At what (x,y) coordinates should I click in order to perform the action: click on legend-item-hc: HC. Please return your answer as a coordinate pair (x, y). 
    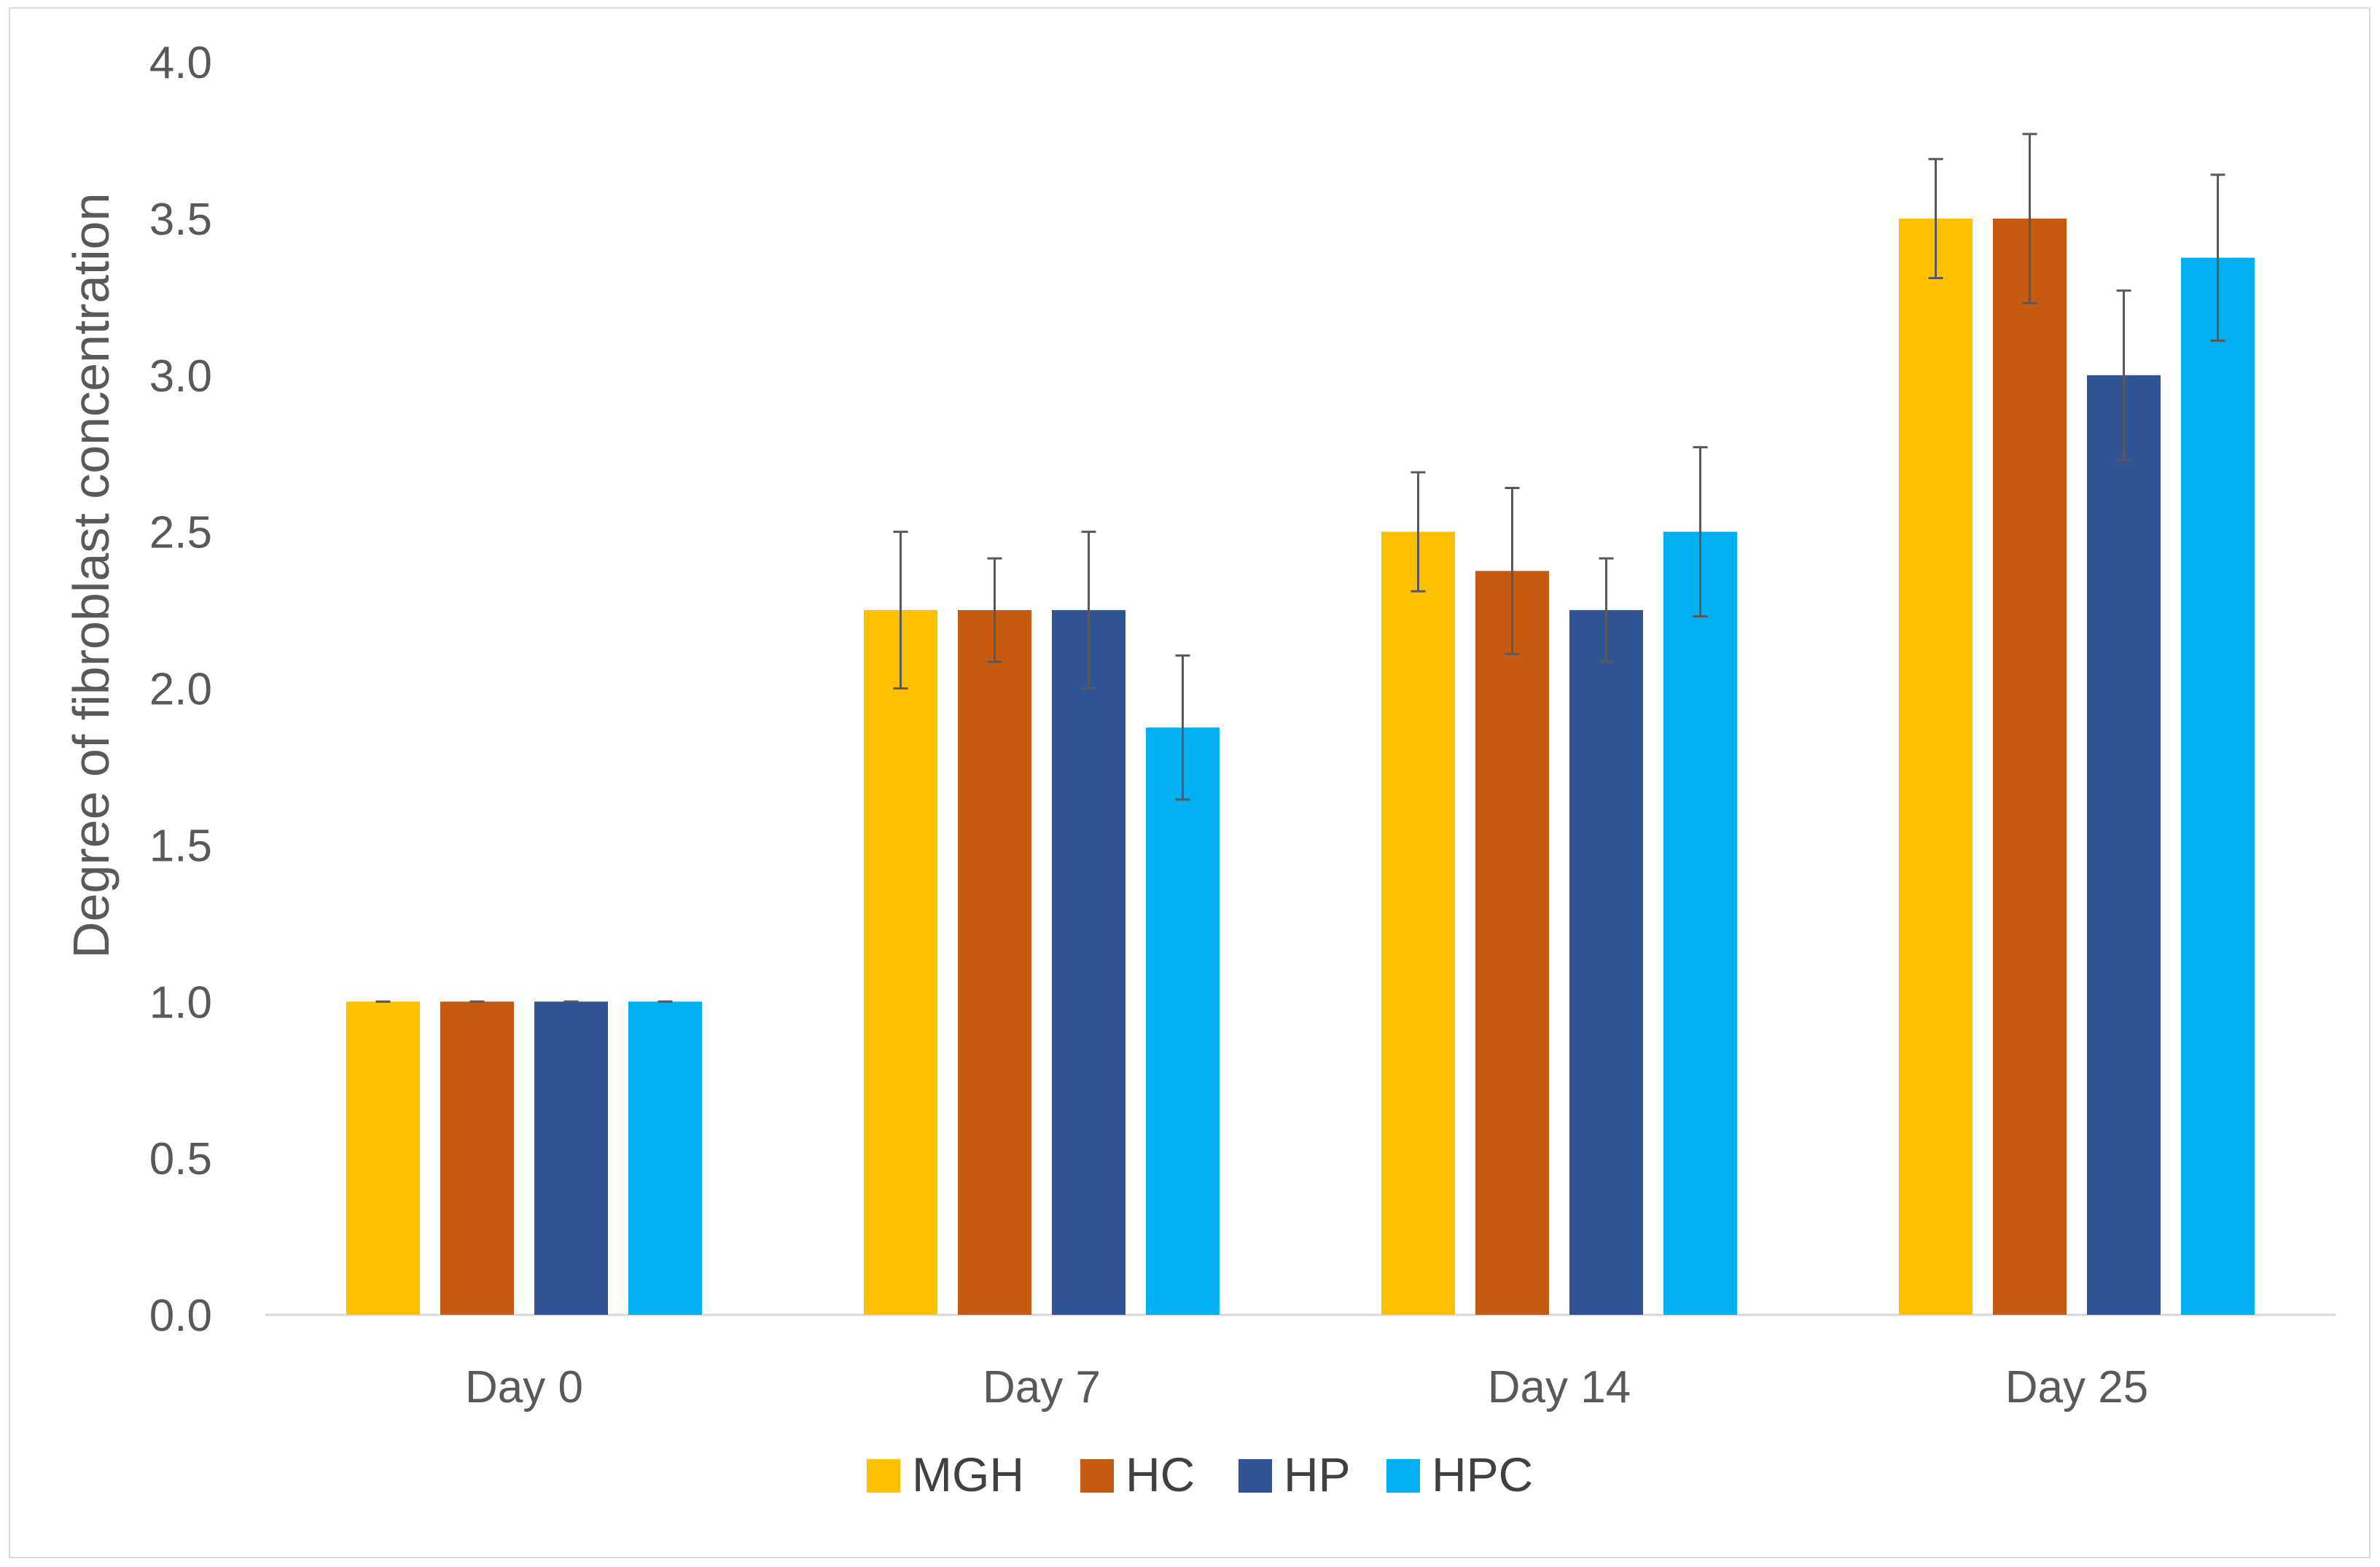
    Looking at the image, I should click on (1137, 1474).